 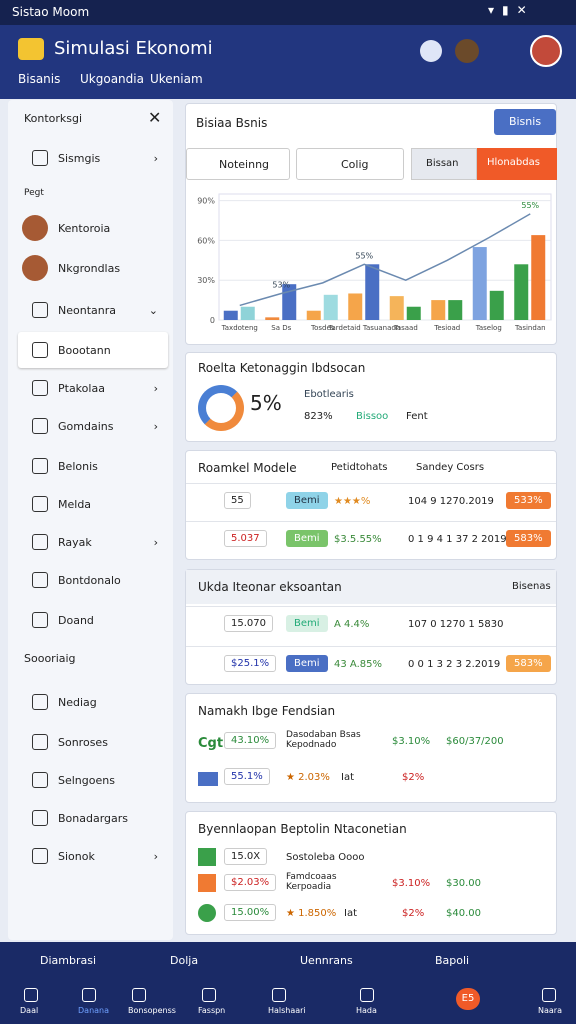 What do you see at coordinates (94, 1010) in the screenshot?
I see `nav-label: Danana` at bounding box center [94, 1010].